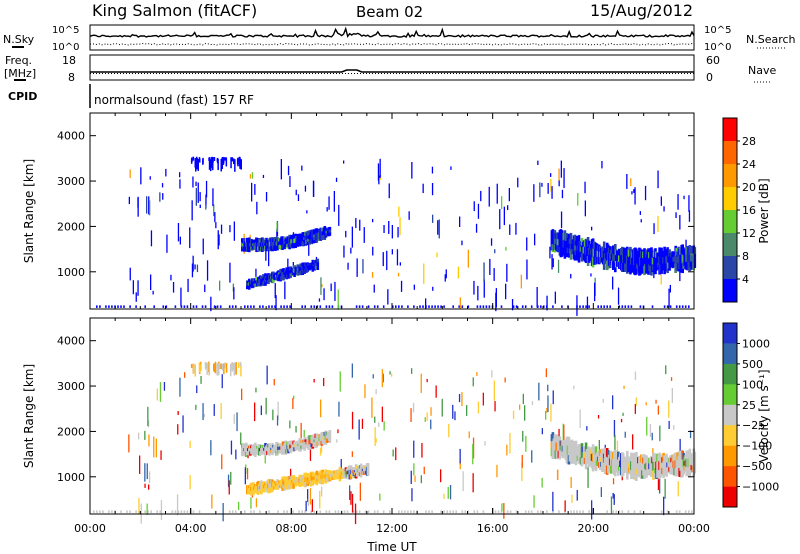 This screenshot has width=800, height=554. Describe the element at coordinates (757, 466) in the screenshot. I see `colorbar-tick-label: −500` at that location.